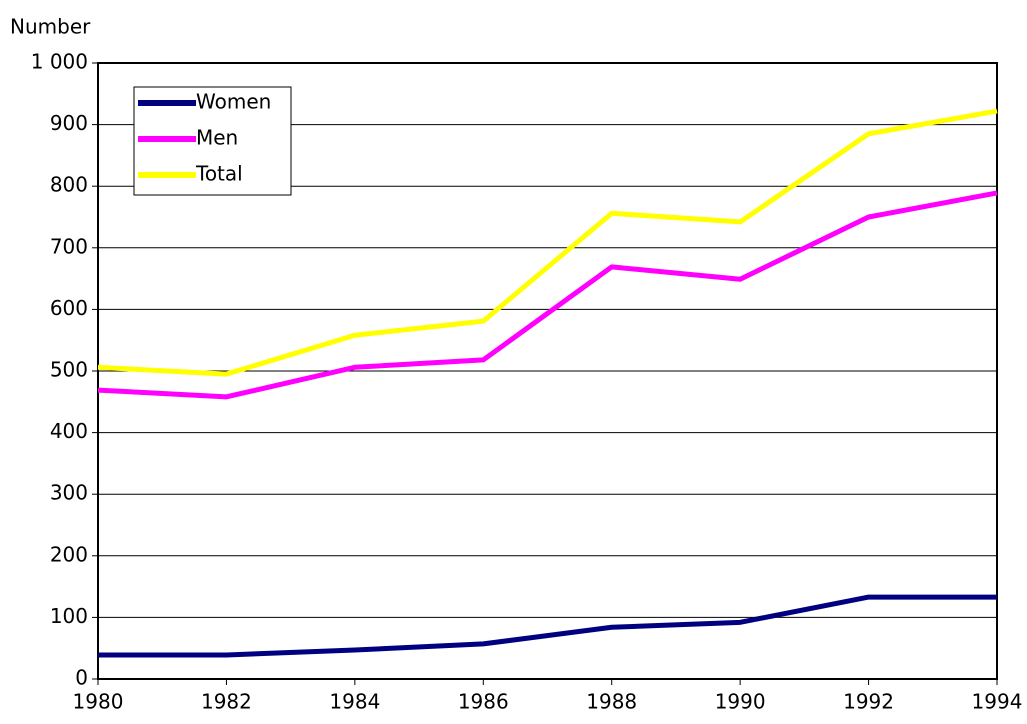 The height and width of the screenshot is (724, 1027). Describe the element at coordinates (59, 62) in the screenshot. I see `y-tick-label: 1 000` at that location.